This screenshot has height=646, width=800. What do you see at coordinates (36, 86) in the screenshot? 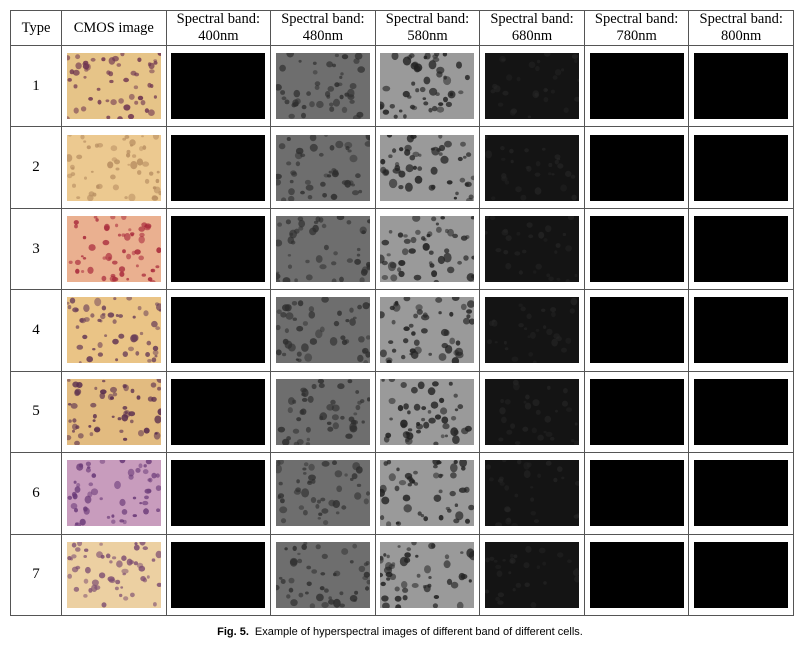
I see `type-cell: 1` at bounding box center [36, 86].